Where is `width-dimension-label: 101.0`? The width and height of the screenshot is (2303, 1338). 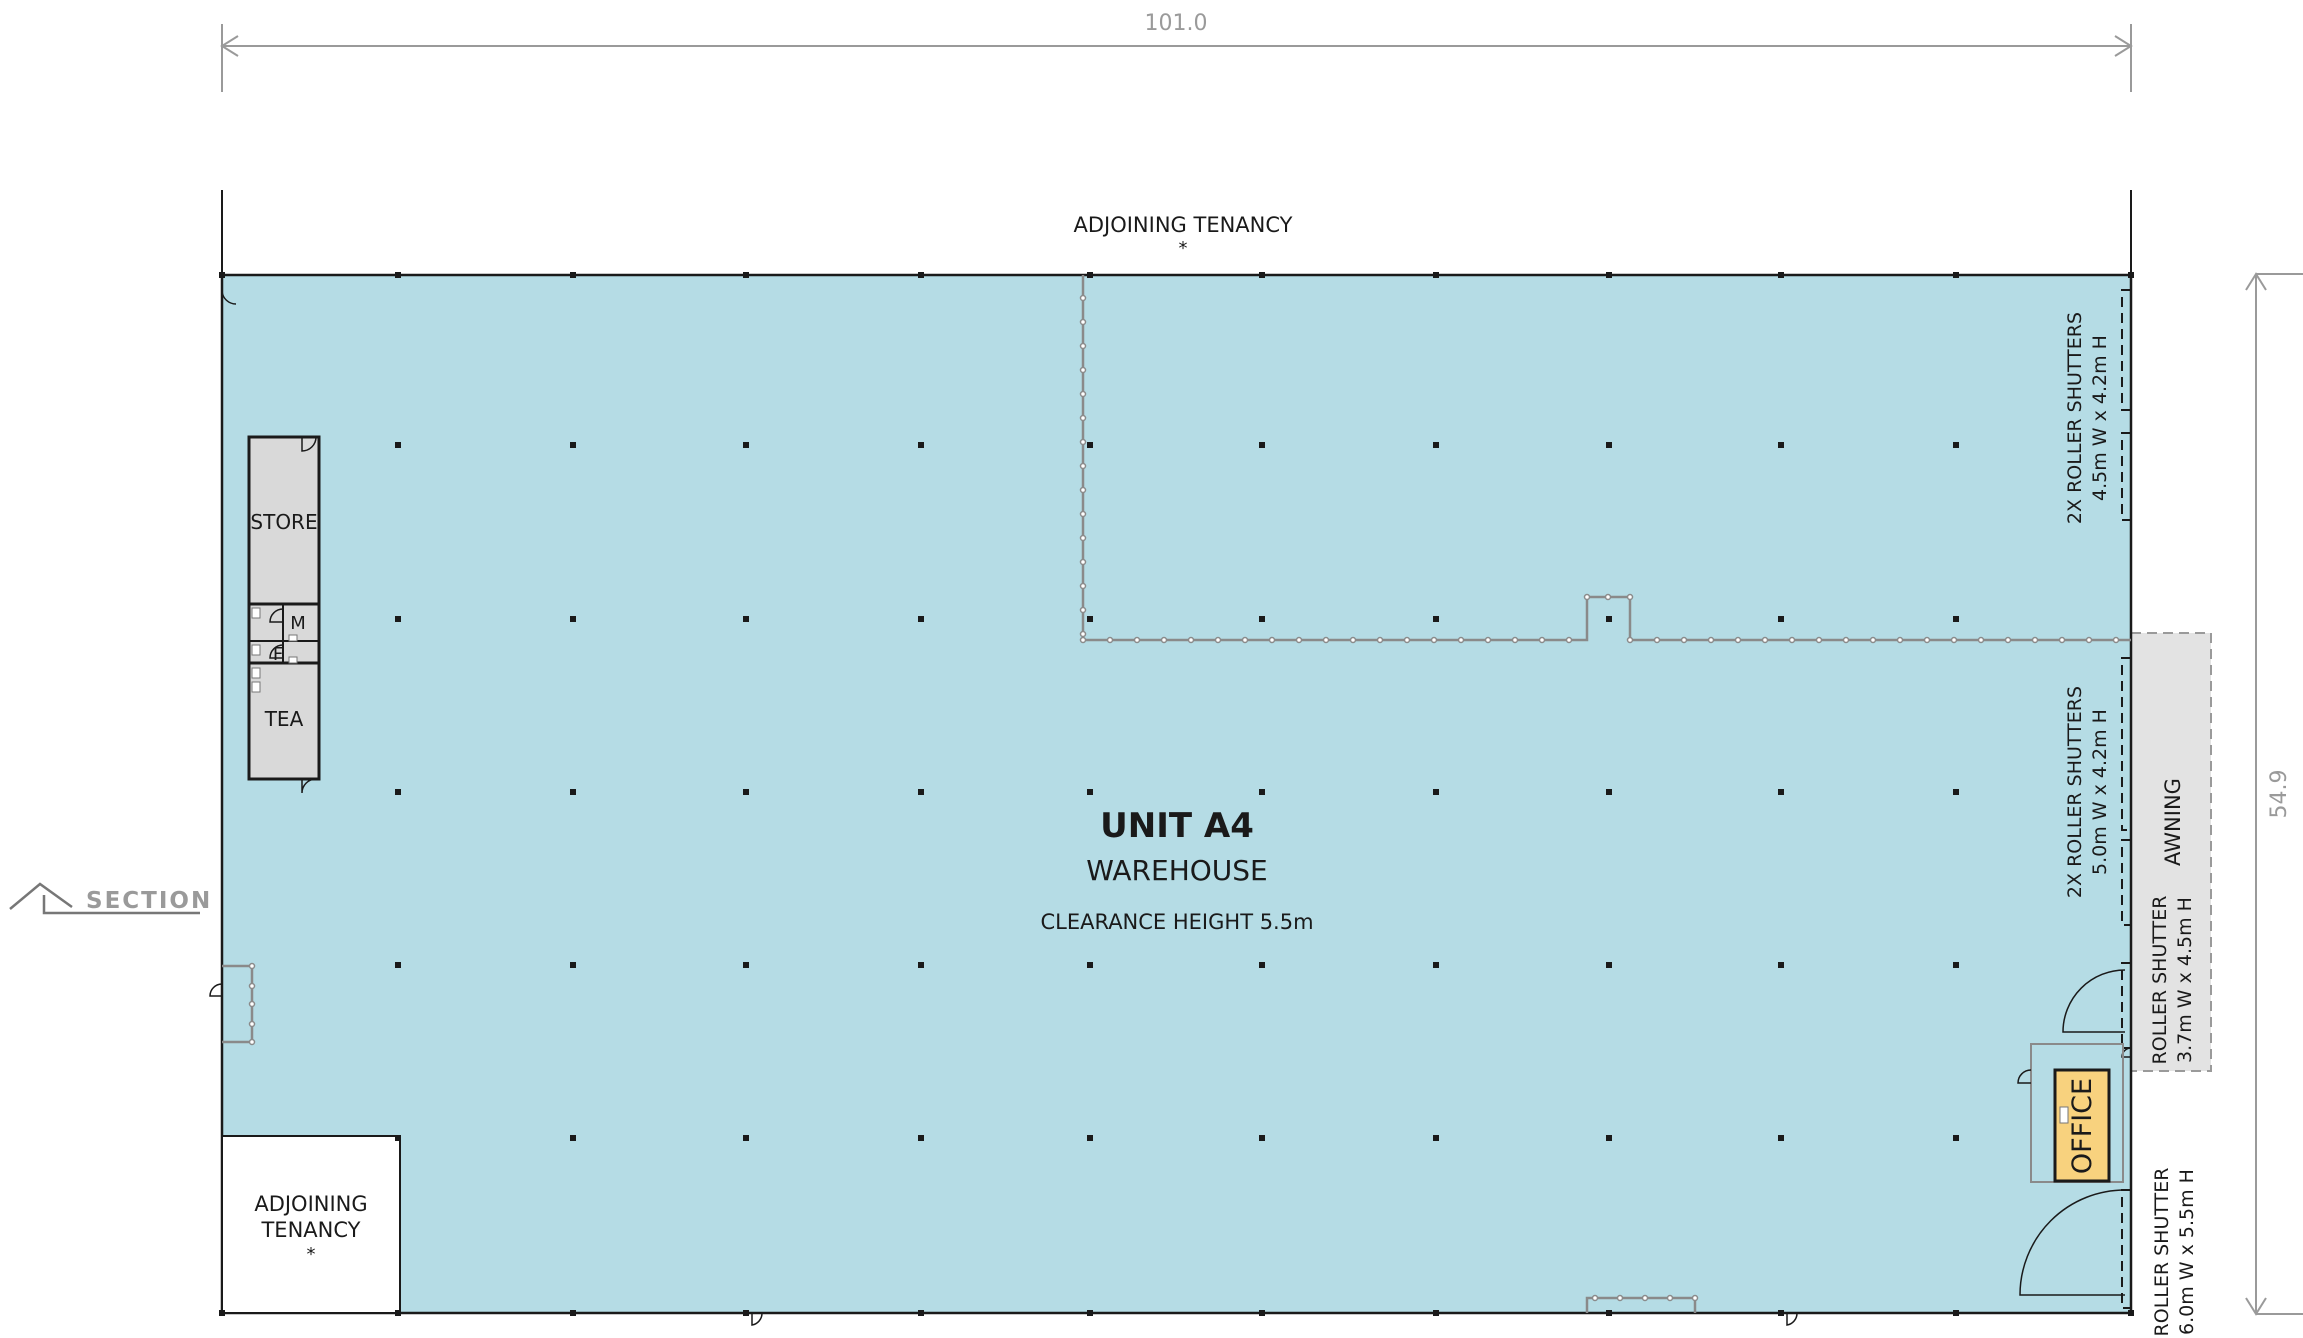
width-dimension-label: 101.0 is located at coordinates (1176, 23).